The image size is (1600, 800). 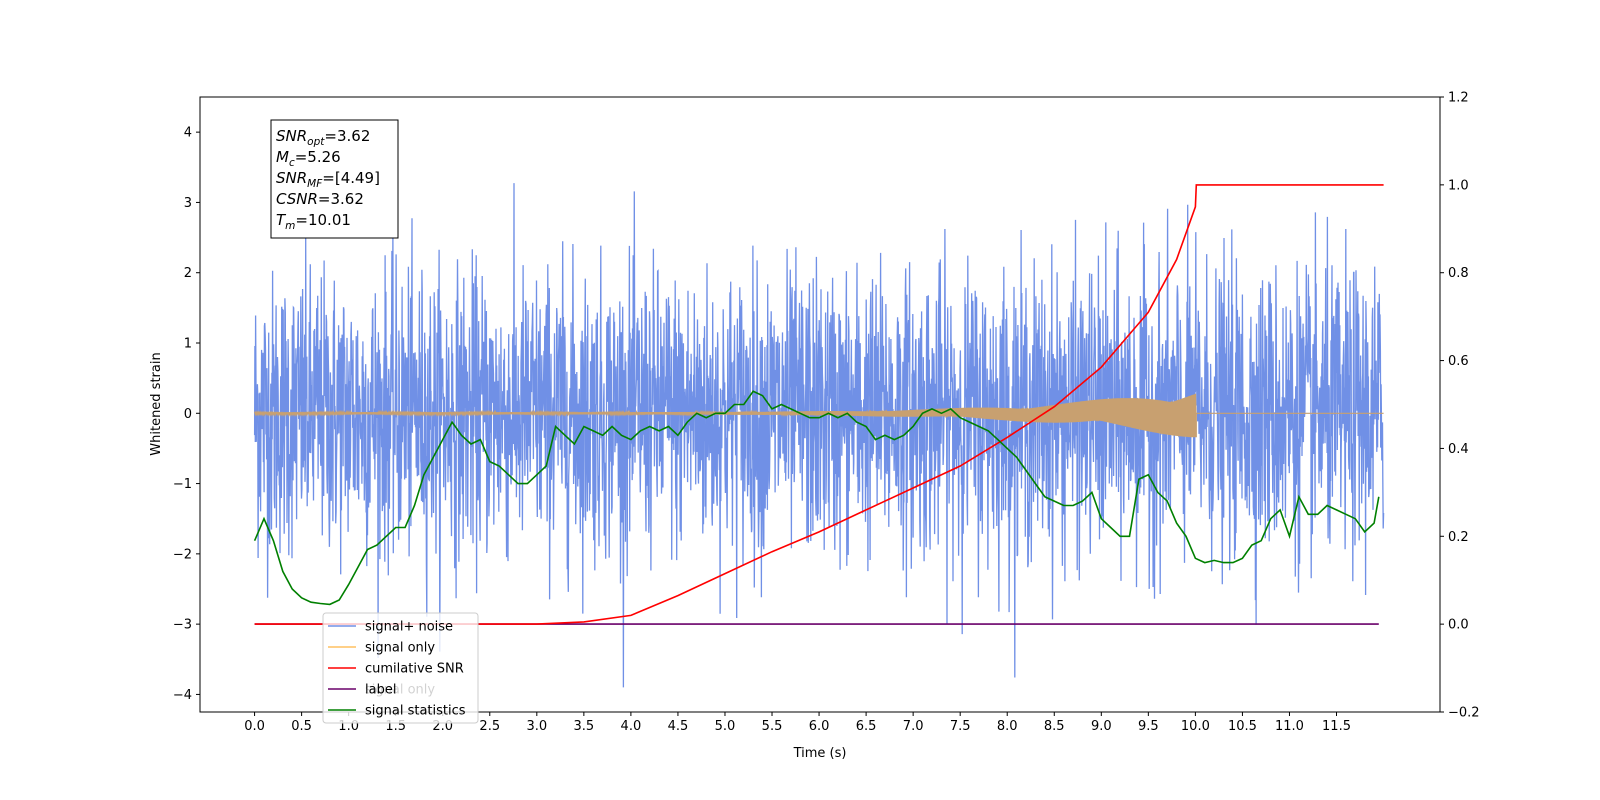 What do you see at coordinates (188, 203) in the screenshot?
I see `y-tick-label: 3` at bounding box center [188, 203].